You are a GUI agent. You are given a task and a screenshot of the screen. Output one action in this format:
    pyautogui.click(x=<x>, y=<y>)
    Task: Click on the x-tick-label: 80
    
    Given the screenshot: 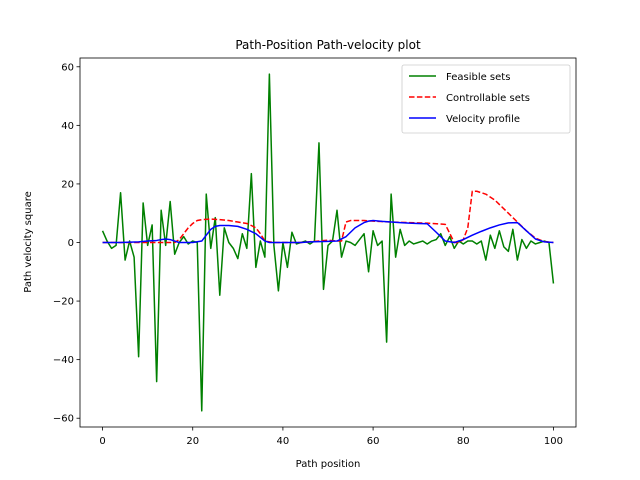 What is the action you would take?
    pyautogui.click(x=463, y=441)
    